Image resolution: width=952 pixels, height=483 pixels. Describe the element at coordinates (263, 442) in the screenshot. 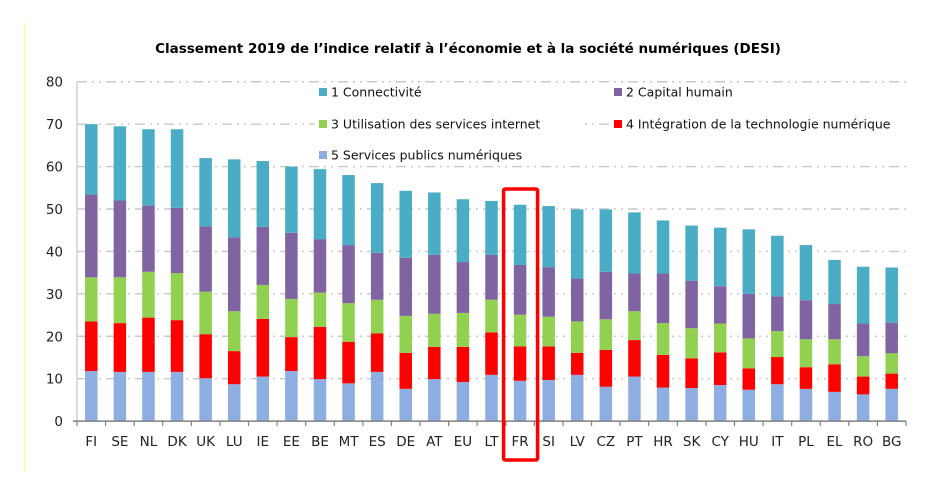

I see `x-tick-label: IE` at that location.